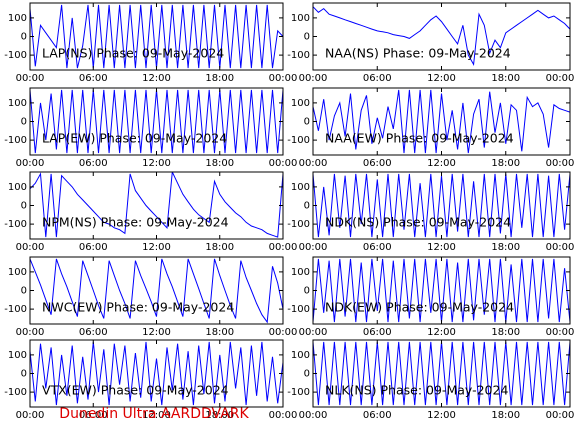 The height and width of the screenshot is (432, 576). What do you see at coordinates (418, 222) in the screenshot?
I see `panel-title: NDK(NS) Phase: 09-May-2024` at bounding box center [418, 222].